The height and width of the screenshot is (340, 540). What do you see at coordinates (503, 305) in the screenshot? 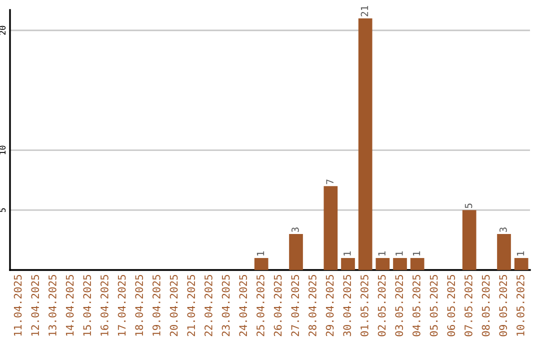
I see `x-tick-label: 09.05.2025` at bounding box center [503, 305].